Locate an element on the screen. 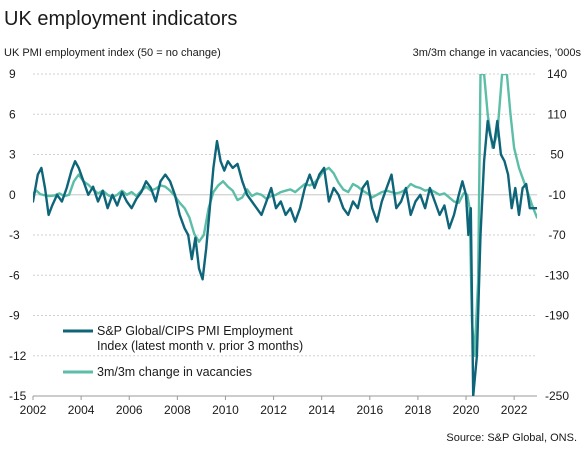 Image resolution: width=585 pixels, height=449 pixels. legend-label-pmi-line2: Index (latest month v. prior 3 months) is located at coordinates (200, 346).